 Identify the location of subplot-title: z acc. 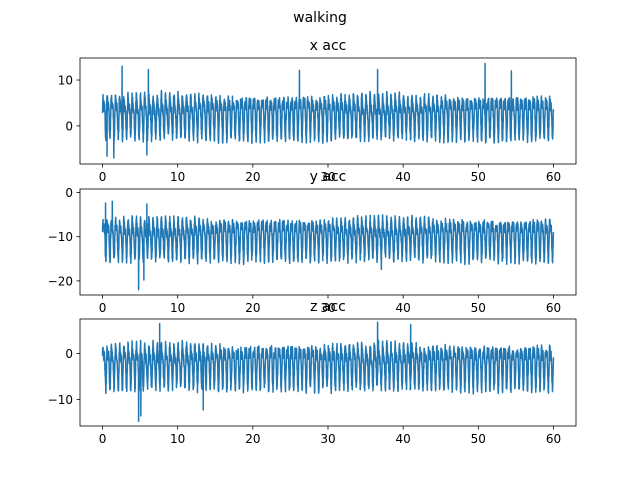
(328, 307).